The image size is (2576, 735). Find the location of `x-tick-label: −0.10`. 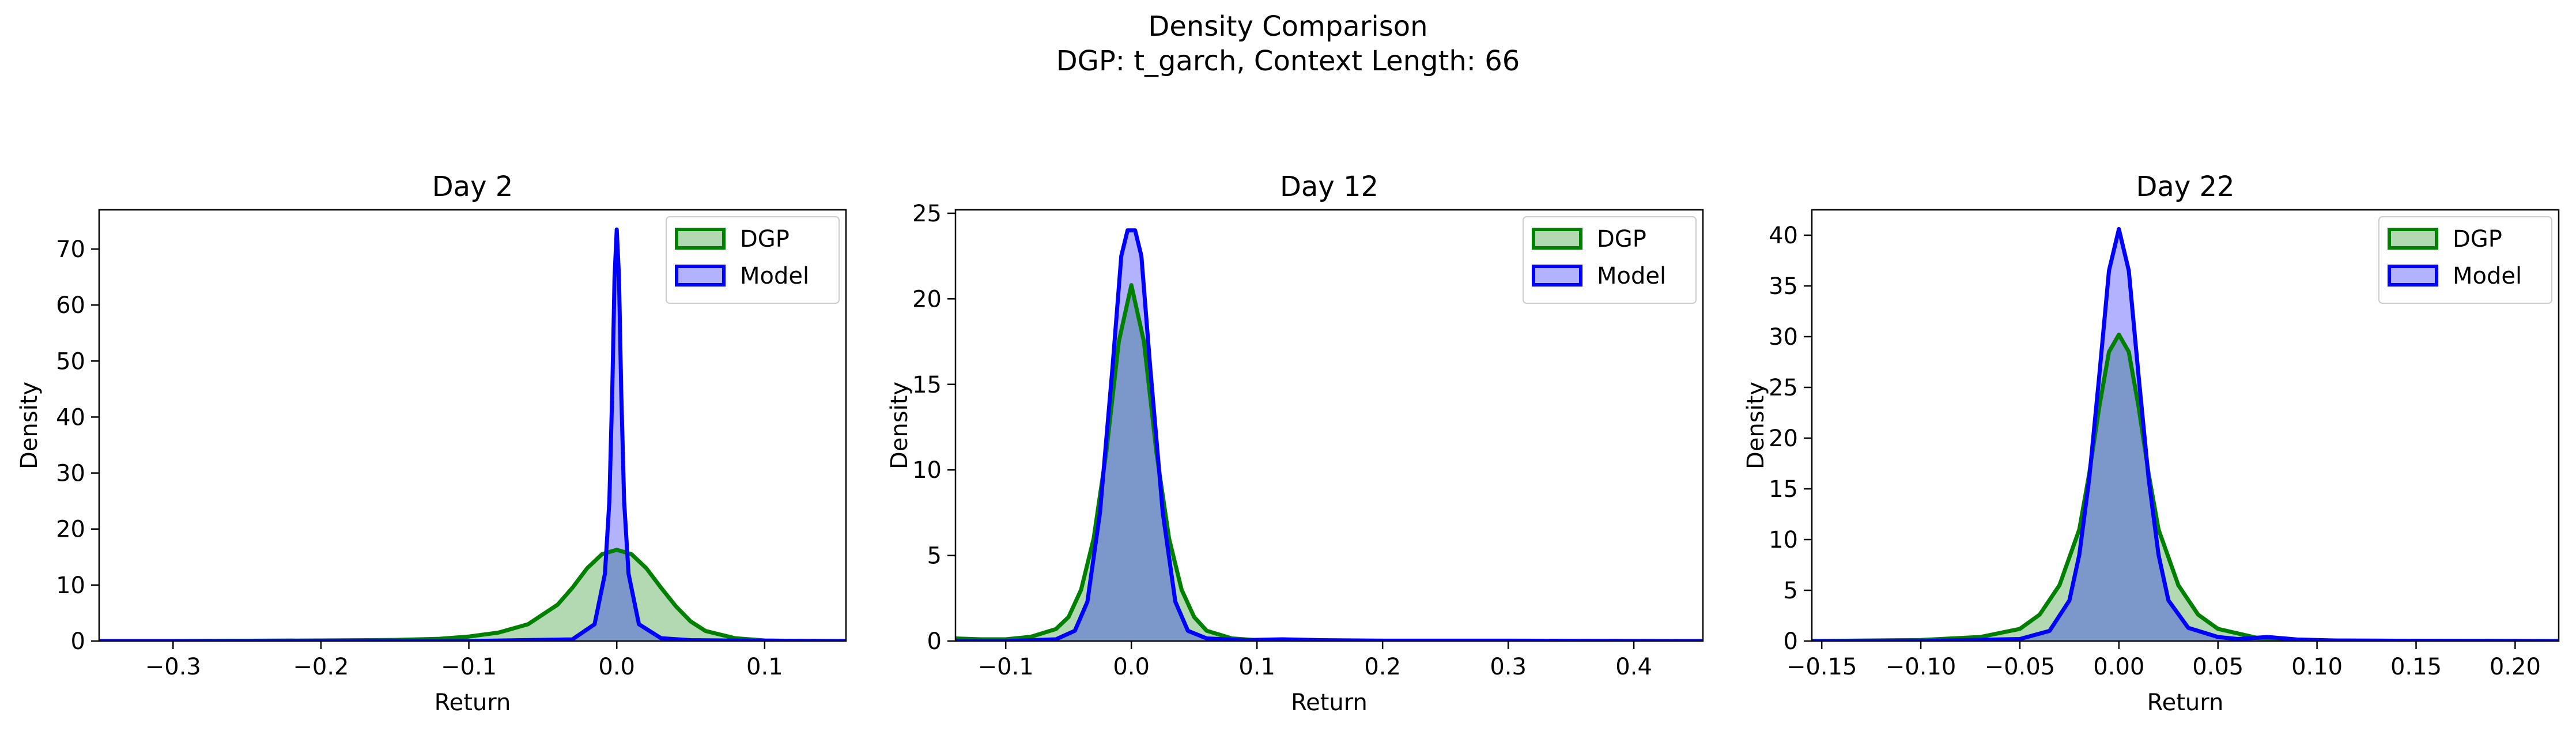

x-tick-label: −0.10 is located at coordinates (1921, 667).